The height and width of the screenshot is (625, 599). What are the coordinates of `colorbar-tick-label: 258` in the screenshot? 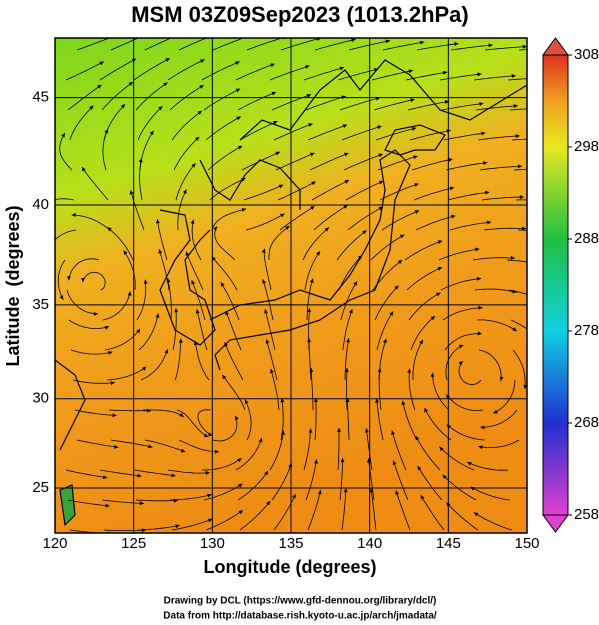 It's located at (586, 514).